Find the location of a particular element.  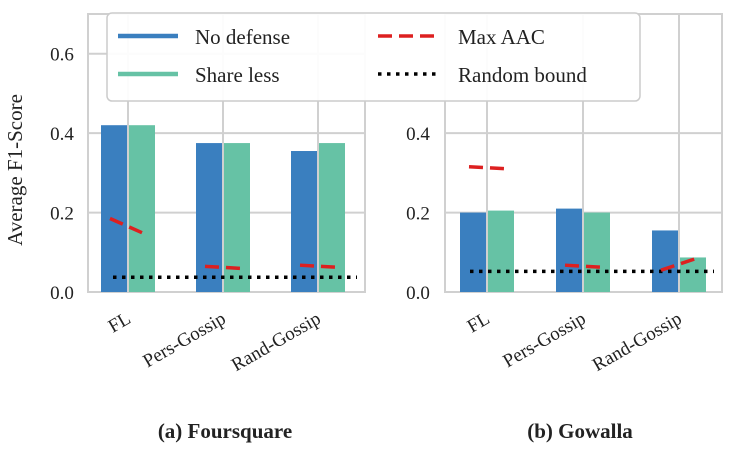

y-axis-label: Average F1-Score is located at coordinates (15, 170).